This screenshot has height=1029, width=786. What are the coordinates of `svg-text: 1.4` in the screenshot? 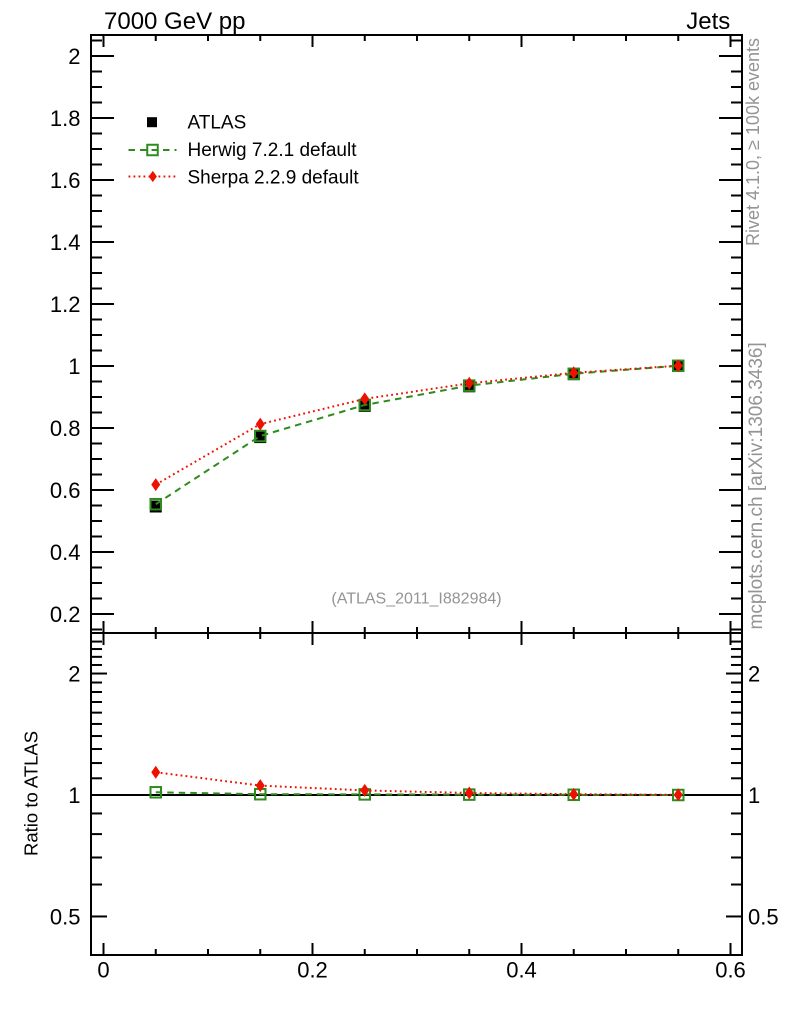 It's located at (65, 242).